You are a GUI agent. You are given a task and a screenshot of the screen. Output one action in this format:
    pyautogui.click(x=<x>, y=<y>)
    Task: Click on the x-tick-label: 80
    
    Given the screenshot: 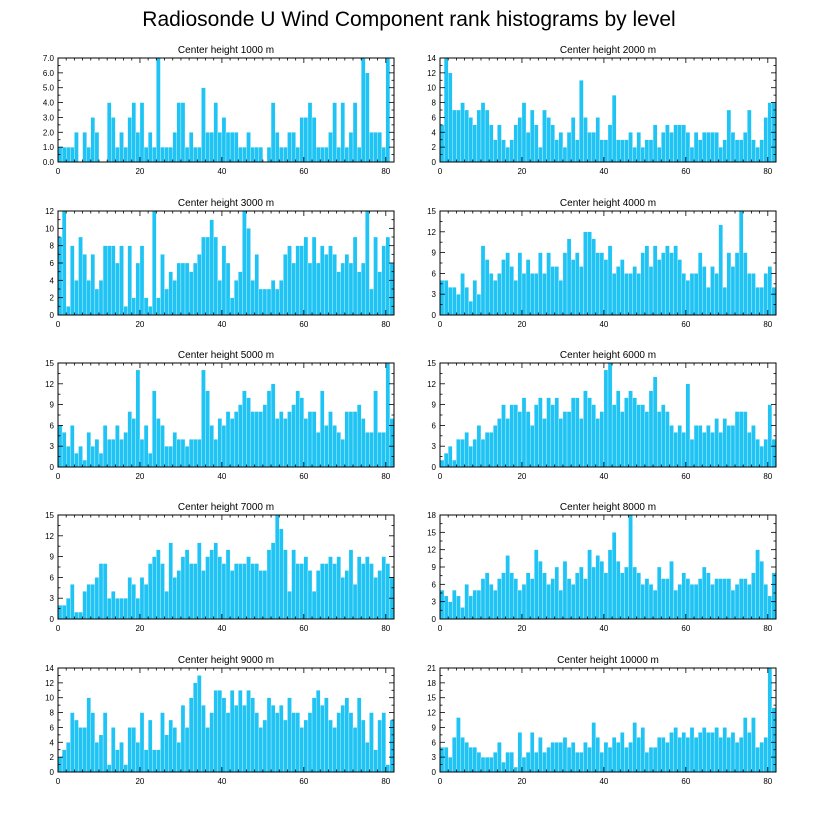 What is the action you would take?
    pyautogui.click(x=767, y=324)
    